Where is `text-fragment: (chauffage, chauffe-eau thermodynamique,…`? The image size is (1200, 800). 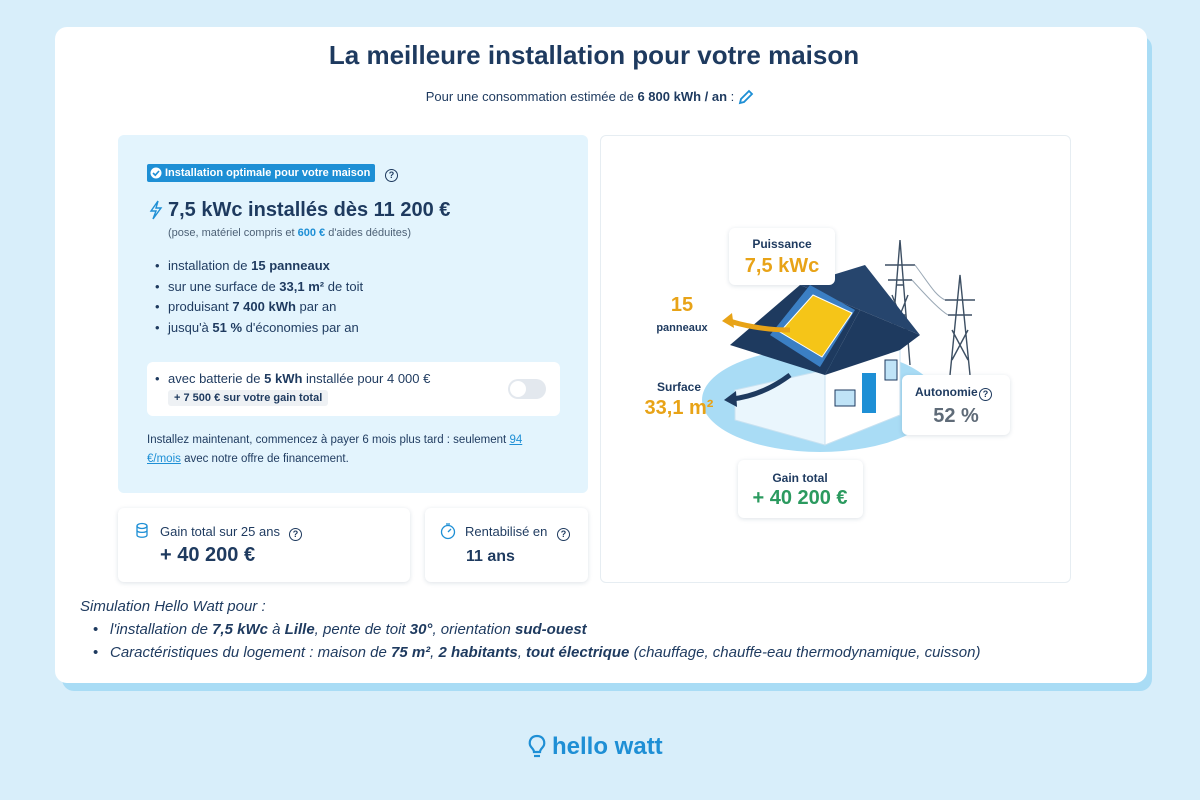
text-fragment: (chauffage, chauffe-eau thermodynamique,… is located at coordinates (805, 652).